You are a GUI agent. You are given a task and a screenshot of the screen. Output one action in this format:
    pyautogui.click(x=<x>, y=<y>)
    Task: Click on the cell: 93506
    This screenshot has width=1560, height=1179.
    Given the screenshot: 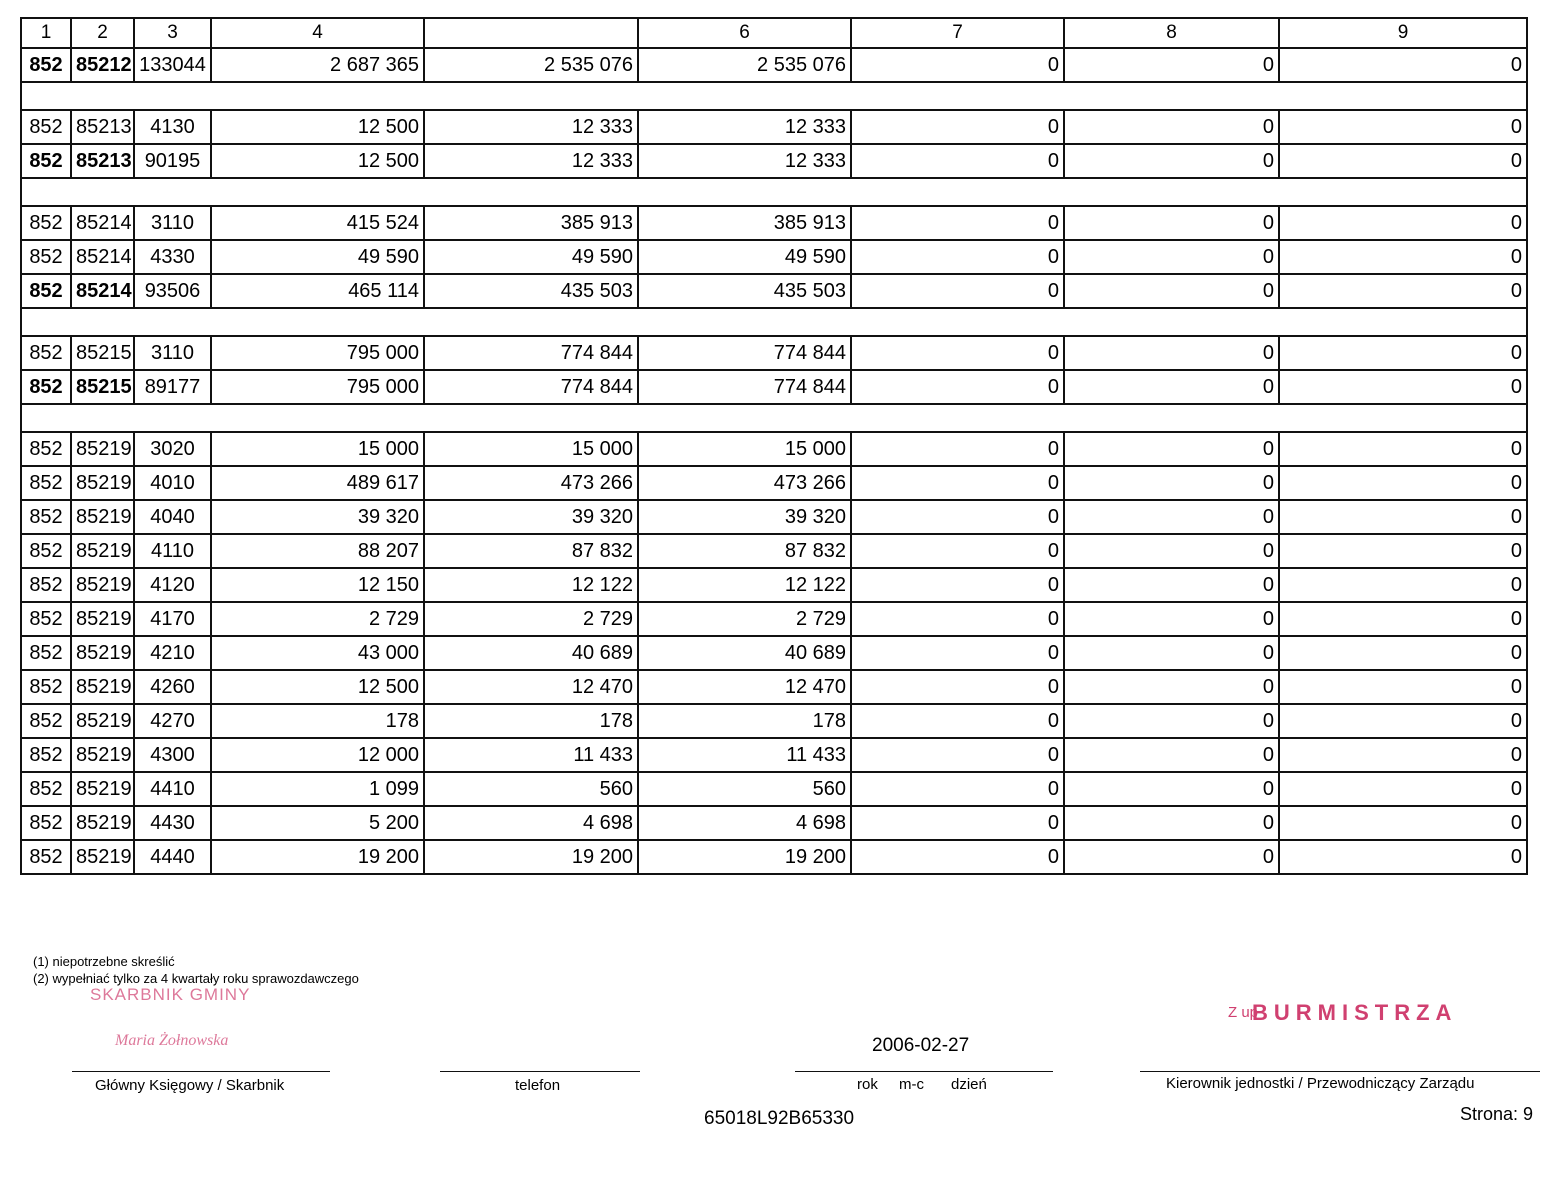 What is the action you would take?
    pyautogui.click(x=172, y=291)
    